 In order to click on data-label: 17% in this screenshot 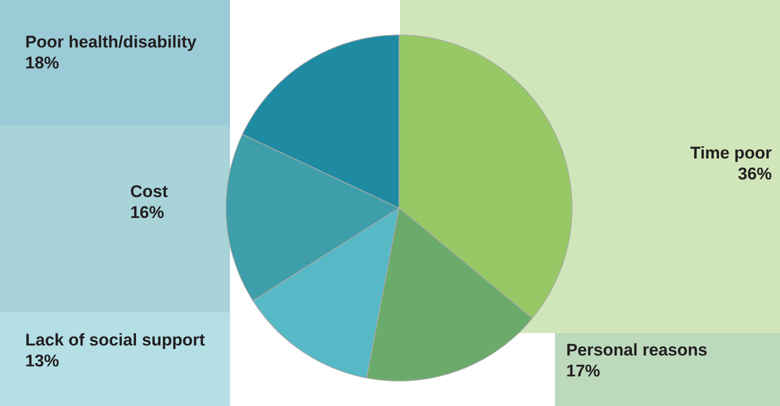, I will do `click(583, 370)`.